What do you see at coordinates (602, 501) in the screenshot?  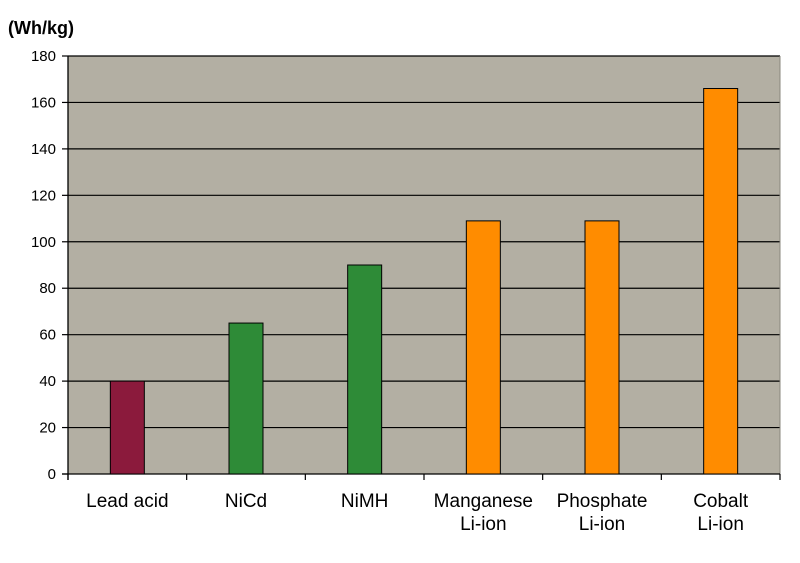 I see `x-category-label: Phosphate` at bounding box center [602, 501].